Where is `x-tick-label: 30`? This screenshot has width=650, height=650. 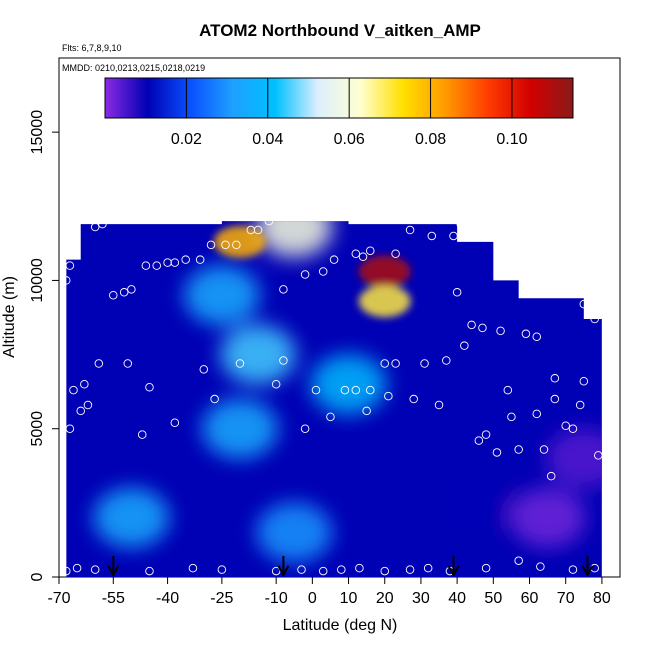
x-tick-label: 30 is located at coordinates (421, 598).